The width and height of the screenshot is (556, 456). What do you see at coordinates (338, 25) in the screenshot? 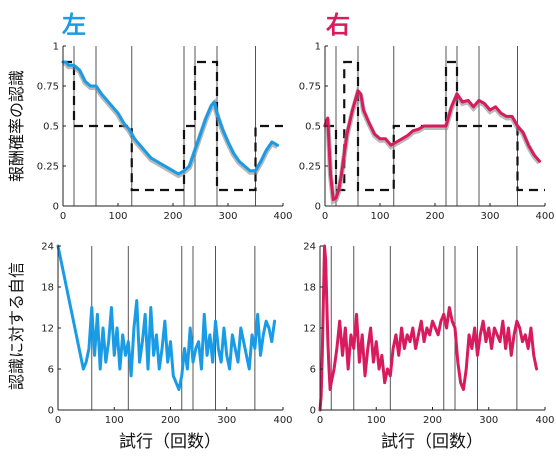
I see `right-panel-title: 右` at bounding box center [338, 25].